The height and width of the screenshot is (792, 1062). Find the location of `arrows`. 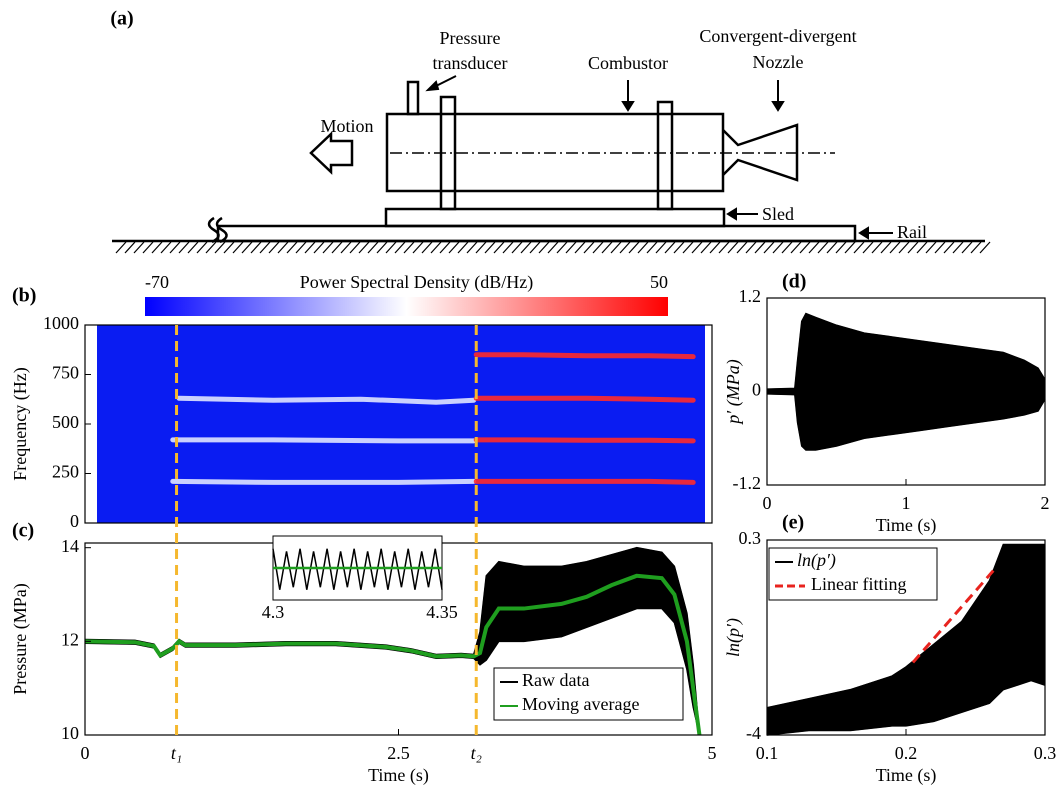

arrows is located at coordinates (659, 157).